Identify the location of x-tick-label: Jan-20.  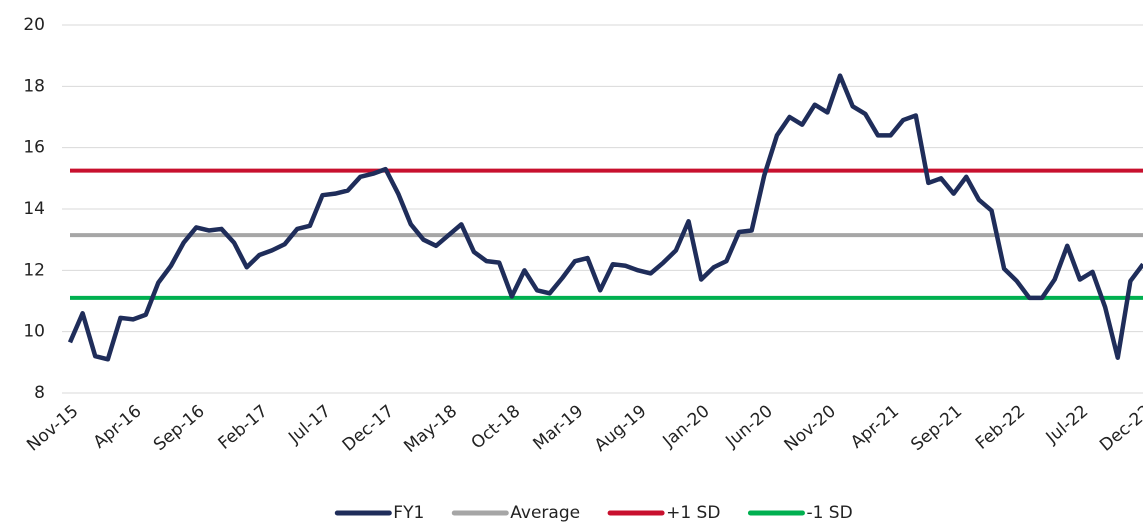
(686, 426).